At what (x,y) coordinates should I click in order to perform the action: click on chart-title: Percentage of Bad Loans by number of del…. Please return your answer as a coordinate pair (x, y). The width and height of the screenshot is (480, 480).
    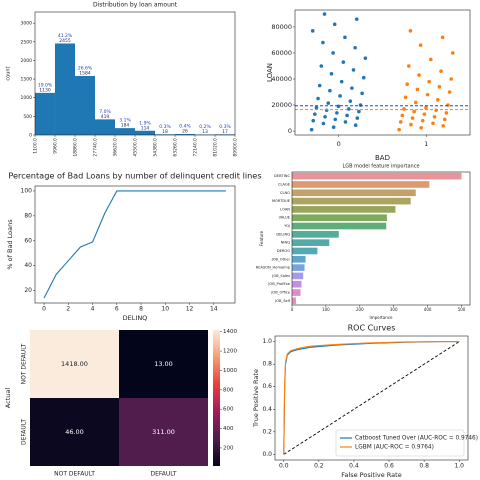
    Looking at the image, I should click on (134, 176).